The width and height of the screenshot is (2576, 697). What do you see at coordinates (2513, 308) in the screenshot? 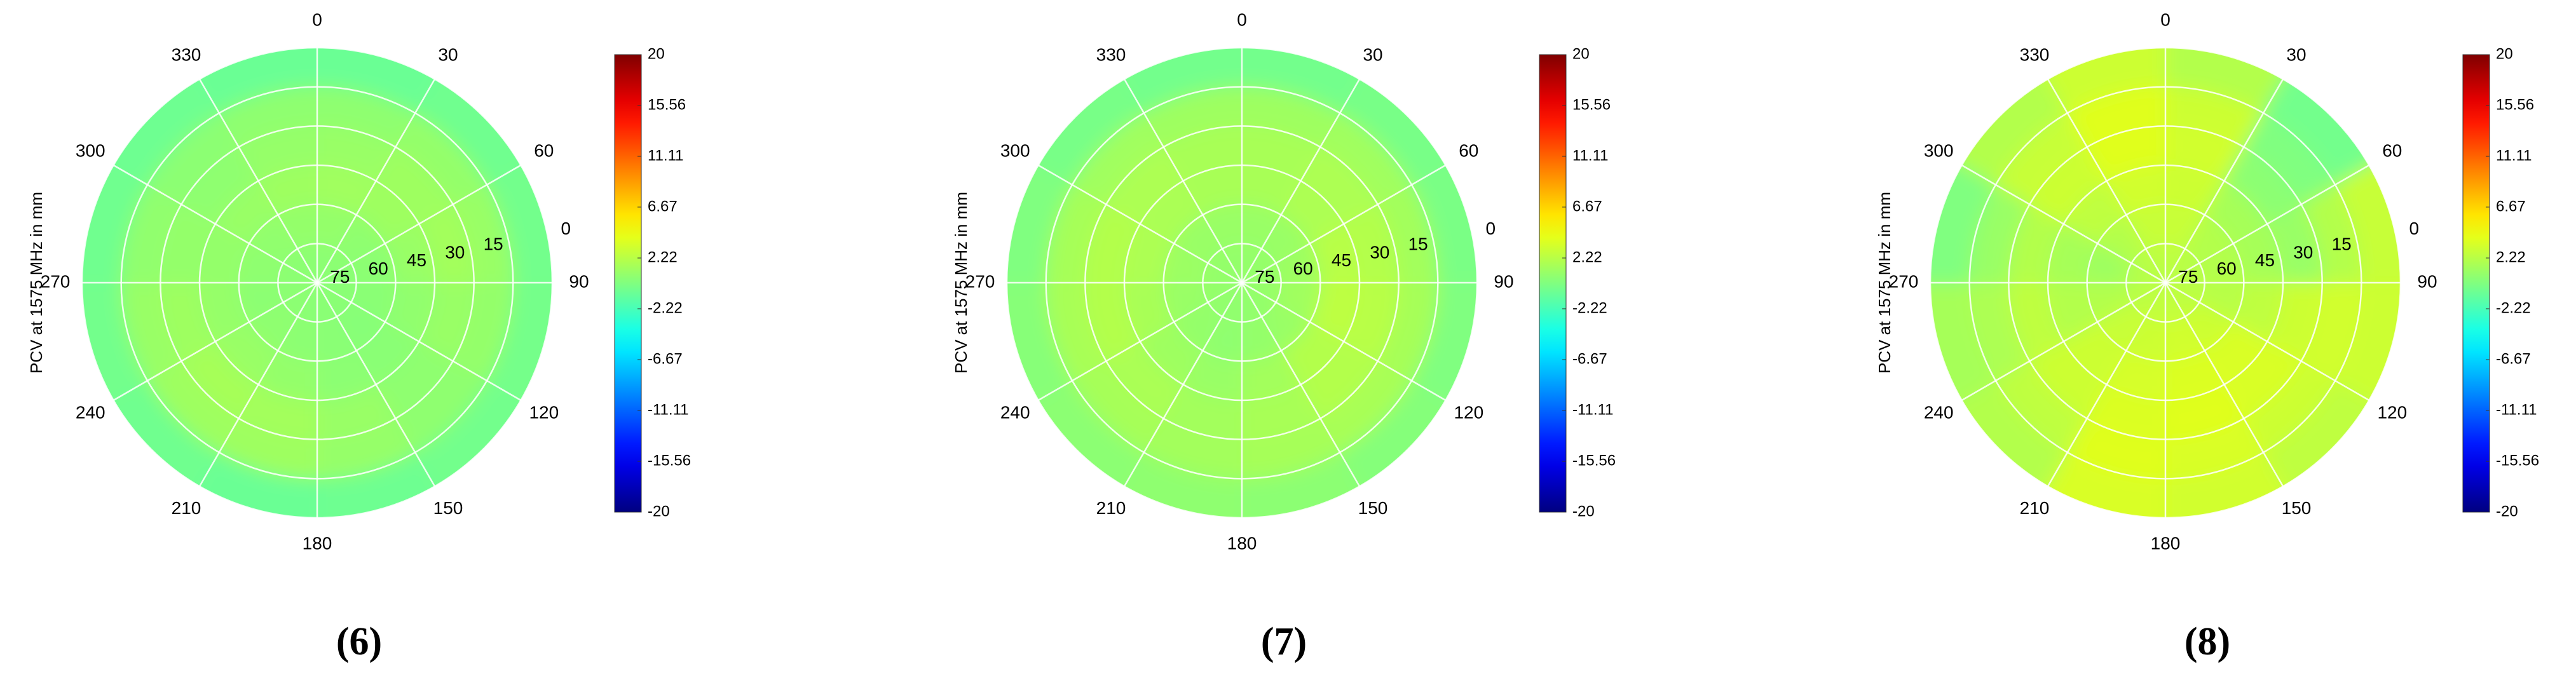
I see `colorbar-label: -2.22` at bounding box center [2513, 308].